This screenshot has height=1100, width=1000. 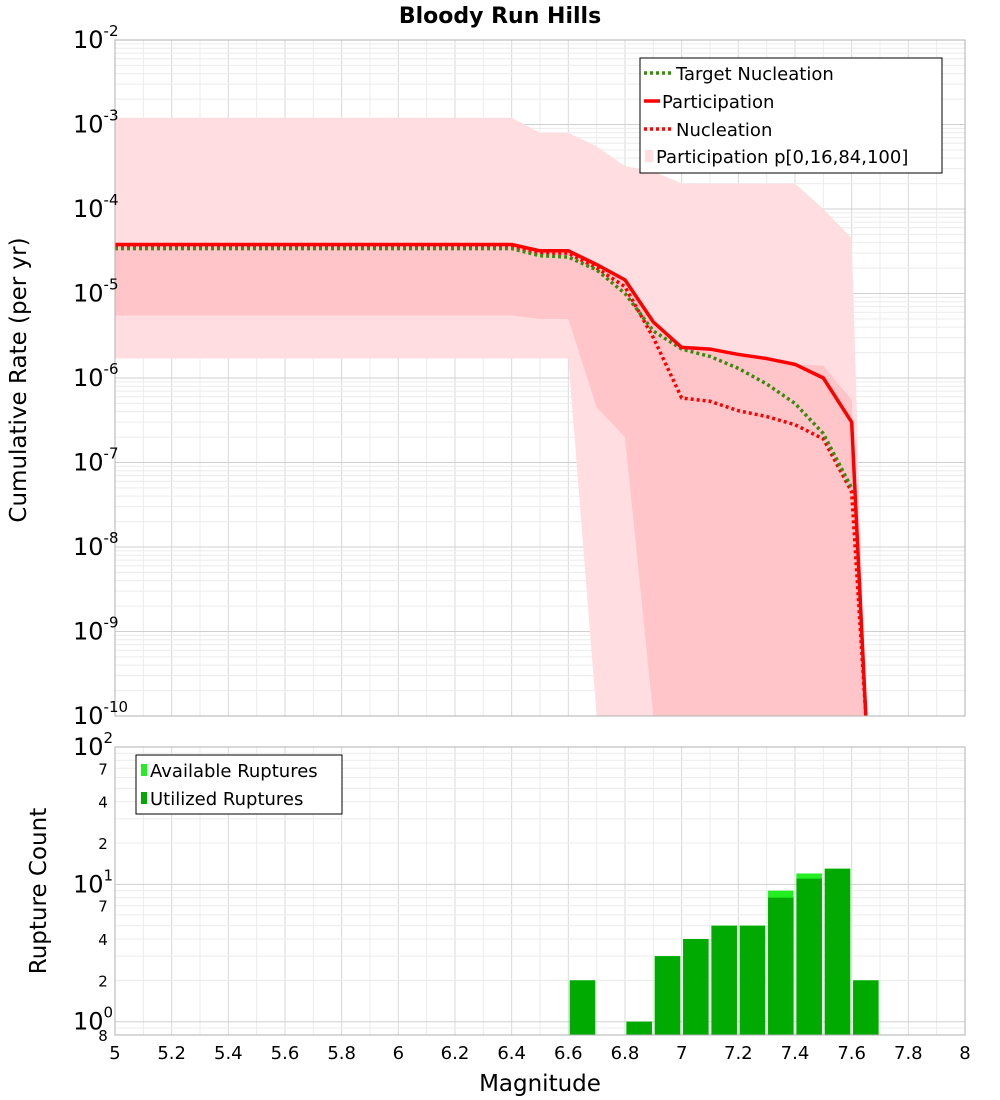 I want to click on chart-title: Bloody Run Hills, so click(x=500, y=16).